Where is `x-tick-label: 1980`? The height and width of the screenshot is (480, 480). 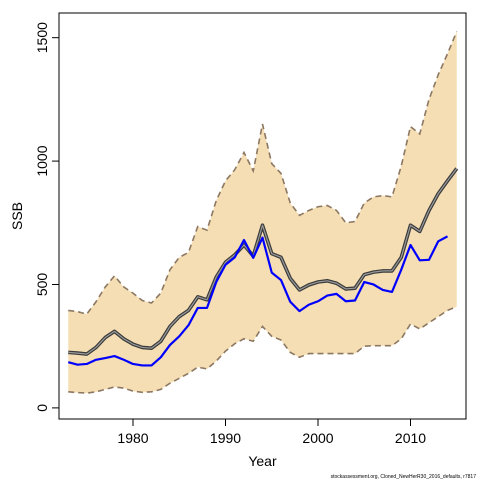
x-tick-label: 1980 is located at coordinates (132, 438).